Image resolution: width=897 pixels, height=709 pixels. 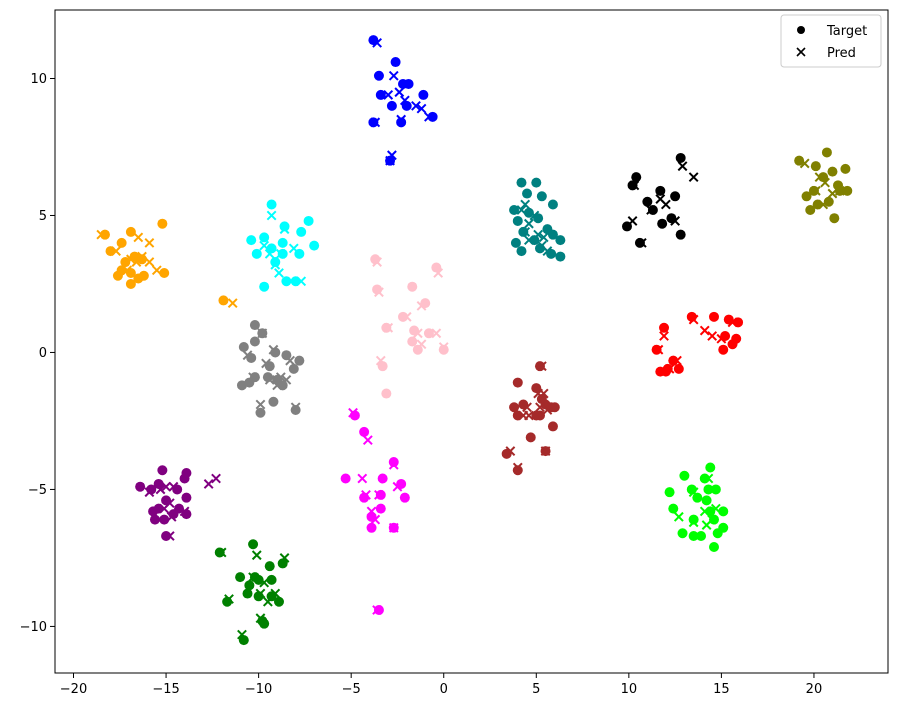 I want to click on x-tick-label: −20, so click(x=73, y=689).